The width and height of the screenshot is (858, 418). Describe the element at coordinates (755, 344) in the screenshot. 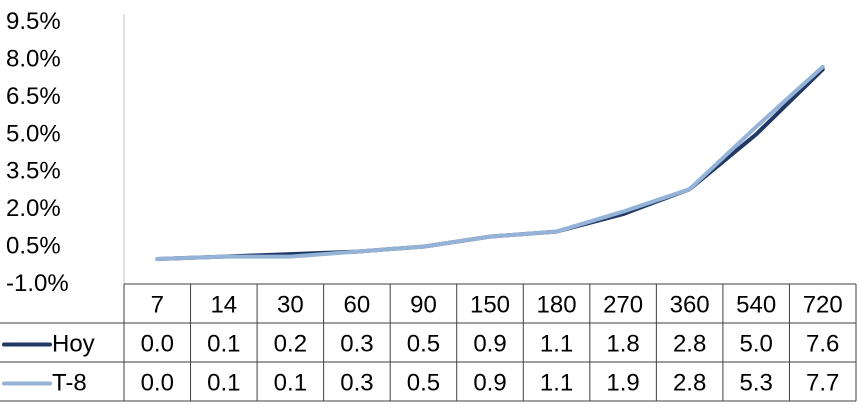

I see `data-table-value: 5.0` at that location.